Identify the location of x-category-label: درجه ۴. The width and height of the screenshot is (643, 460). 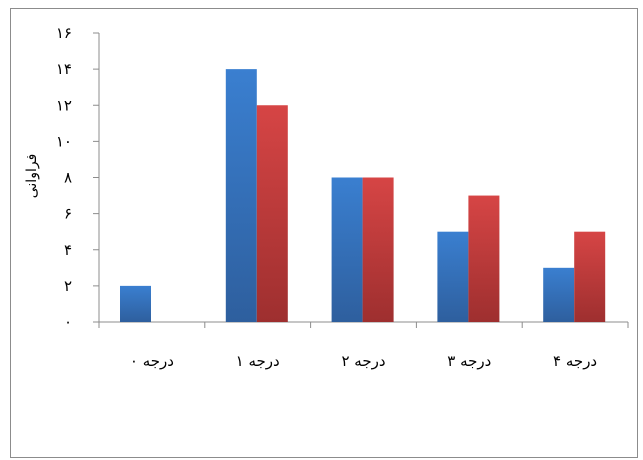
(575, 361).